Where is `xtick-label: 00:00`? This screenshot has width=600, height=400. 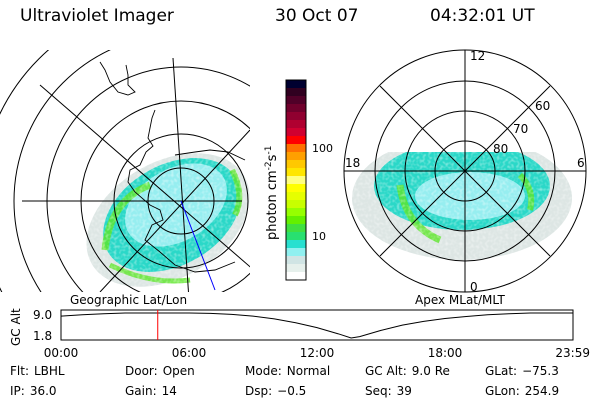
xtick-label: 00:00 is located at coordinates (61, 353).